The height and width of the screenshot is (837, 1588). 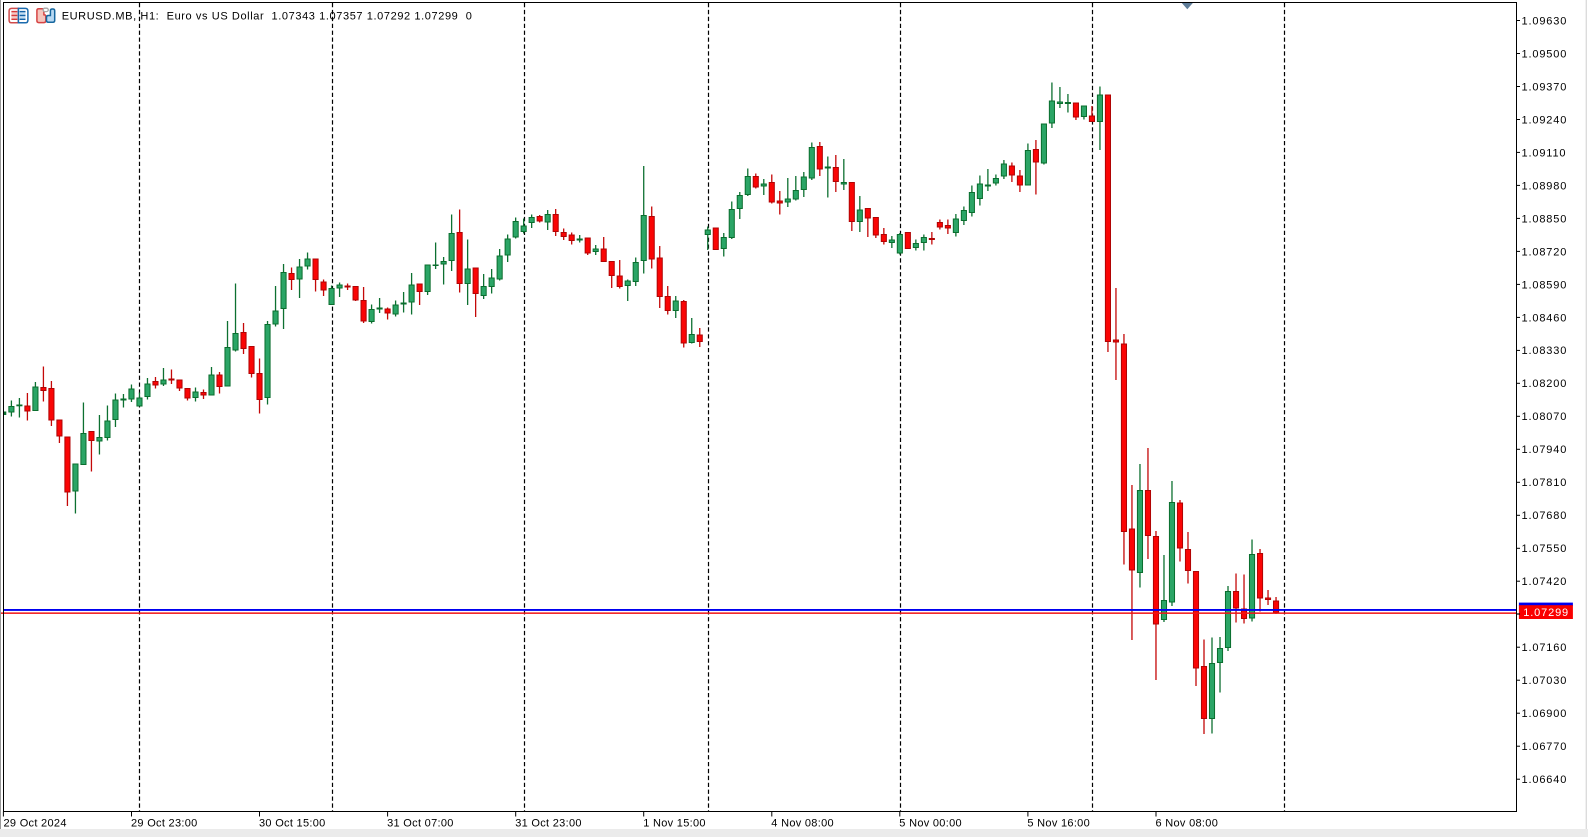 What do you see at coordinates (1545, 351) in the screenshot?
I see `svg-text: 1.08330` at bounding box center [1545, 351].